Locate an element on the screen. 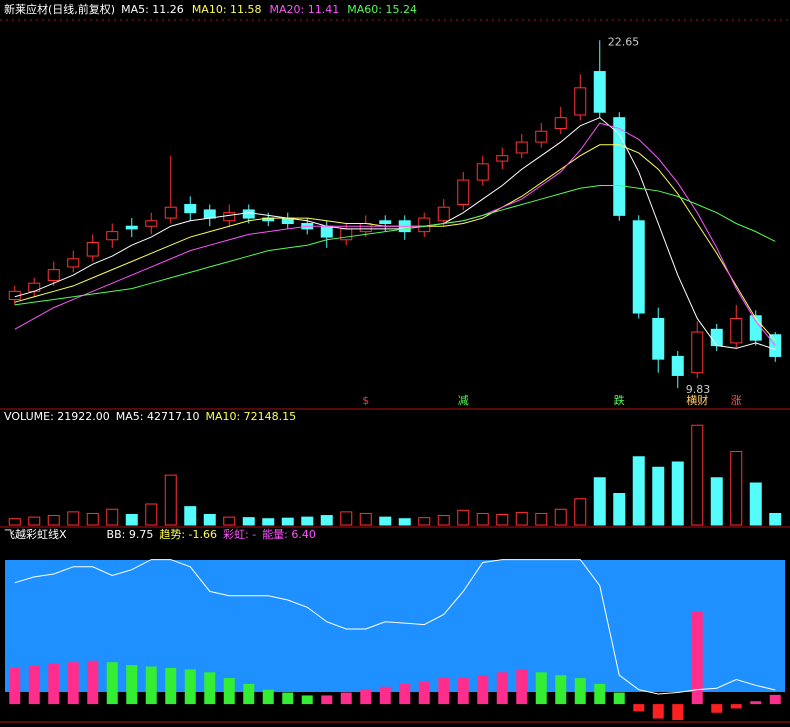 This screenshot has width=790, height=727. high-label: 22.65 is located at coordinates (624, 41).